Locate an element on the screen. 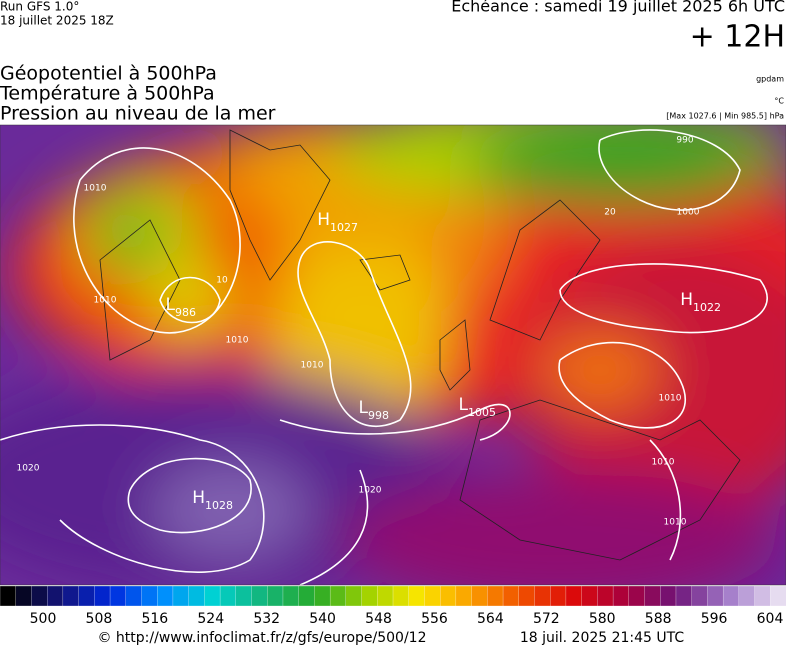 The image size is (786, 648). center-value: 1027 is located at coordinates (344, 227).